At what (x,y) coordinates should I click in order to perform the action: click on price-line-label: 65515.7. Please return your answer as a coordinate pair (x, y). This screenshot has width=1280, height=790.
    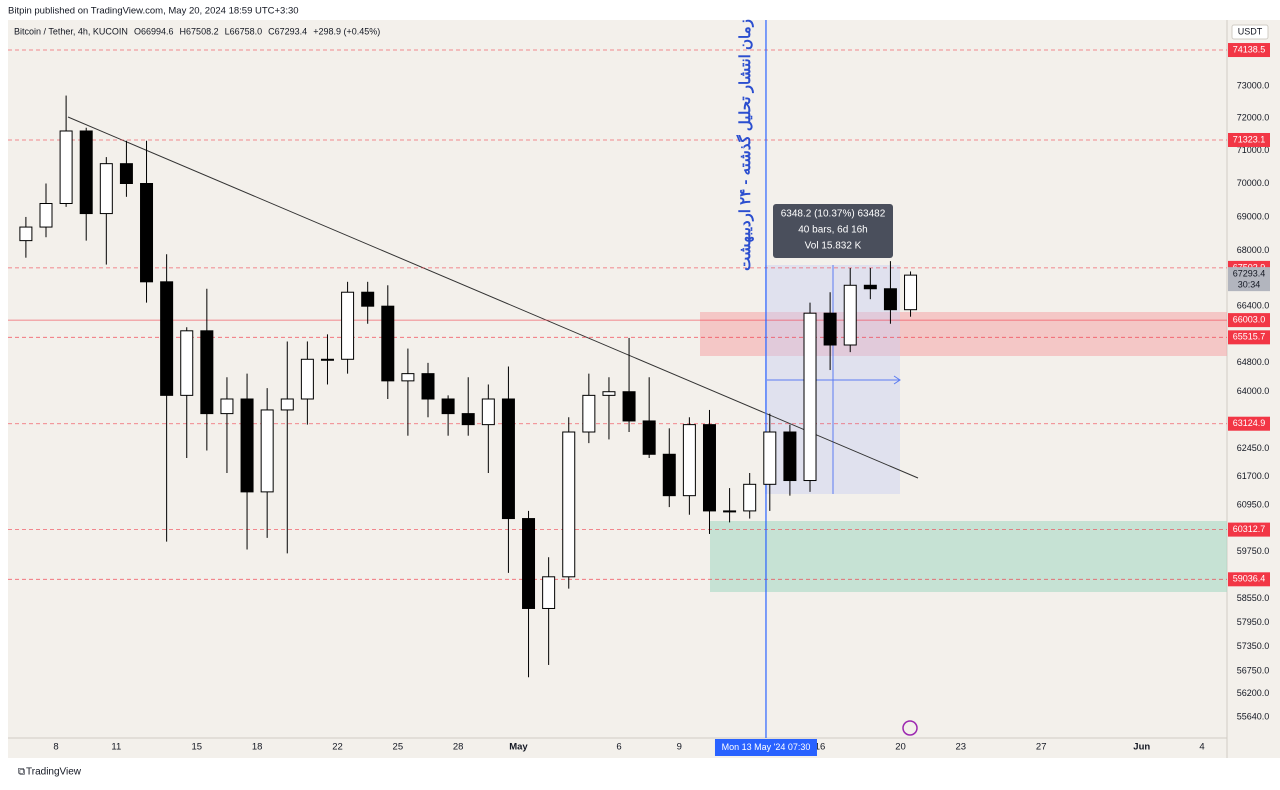
    Looking at the image, I should click on (1249, 337).